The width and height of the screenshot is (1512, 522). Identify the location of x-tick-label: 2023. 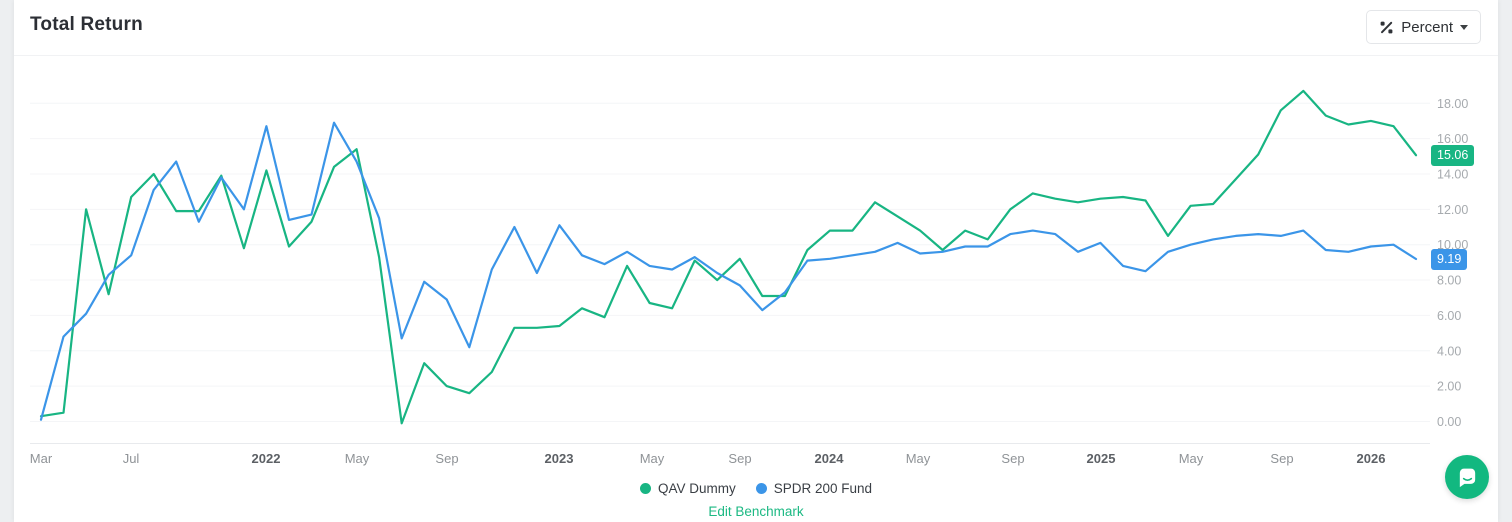
(559, 458).